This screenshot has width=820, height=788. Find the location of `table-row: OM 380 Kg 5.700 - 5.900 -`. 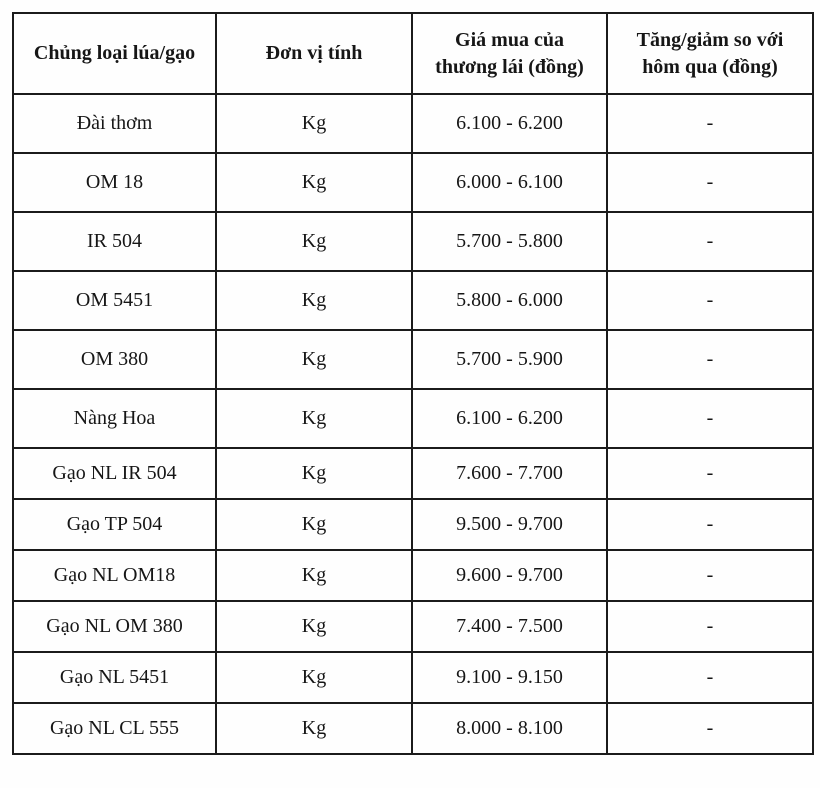

table-row: OM 380 Kg 5.700 - 5.900 - is located at coordinates (413, 359).